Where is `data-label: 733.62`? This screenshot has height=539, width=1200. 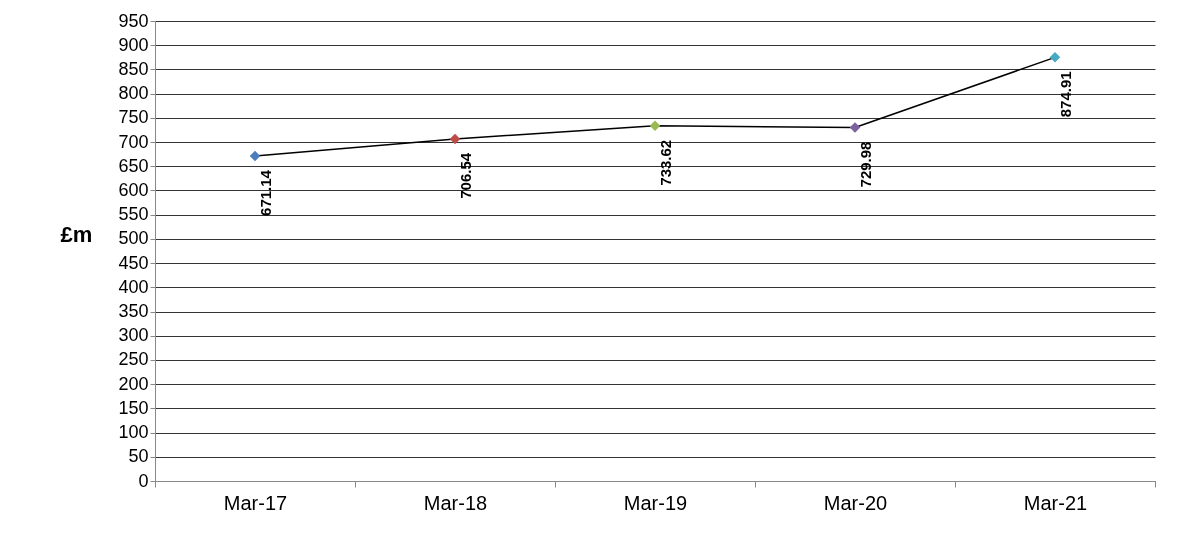
data-label: 733.62 is located at coordinates (665, 162).